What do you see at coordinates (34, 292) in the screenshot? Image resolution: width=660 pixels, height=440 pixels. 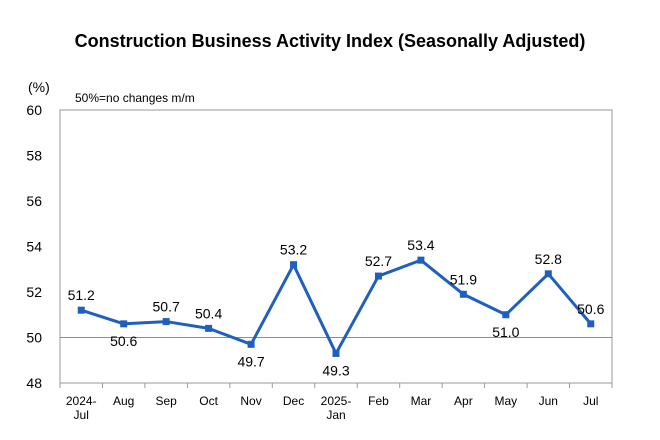 I see `y-tick-label: 52` at bounding box center [34, 292].